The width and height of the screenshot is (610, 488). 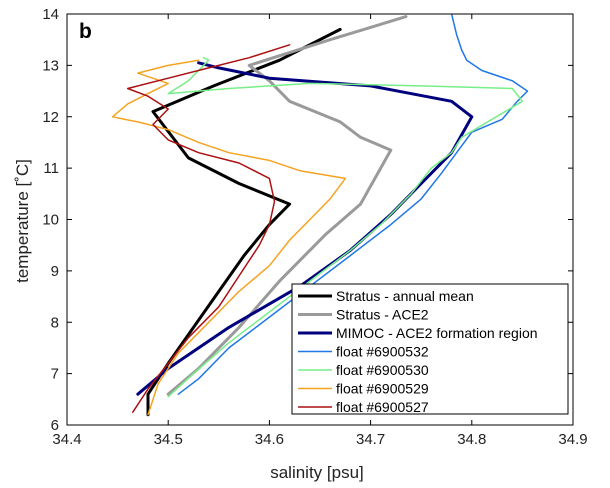 I want to click on x-tick-label: 34.6, so click(x=269, y=439).